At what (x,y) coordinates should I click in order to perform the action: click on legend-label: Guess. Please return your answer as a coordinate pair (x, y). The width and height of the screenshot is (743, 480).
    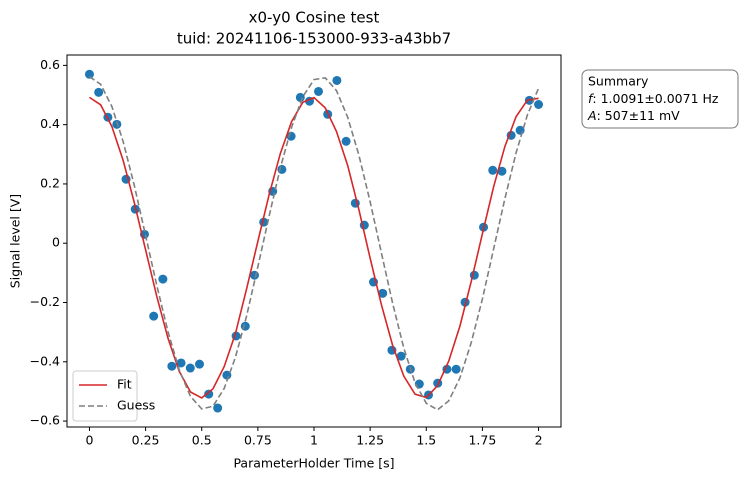
    Looking at the image, I should click on (136, 405).